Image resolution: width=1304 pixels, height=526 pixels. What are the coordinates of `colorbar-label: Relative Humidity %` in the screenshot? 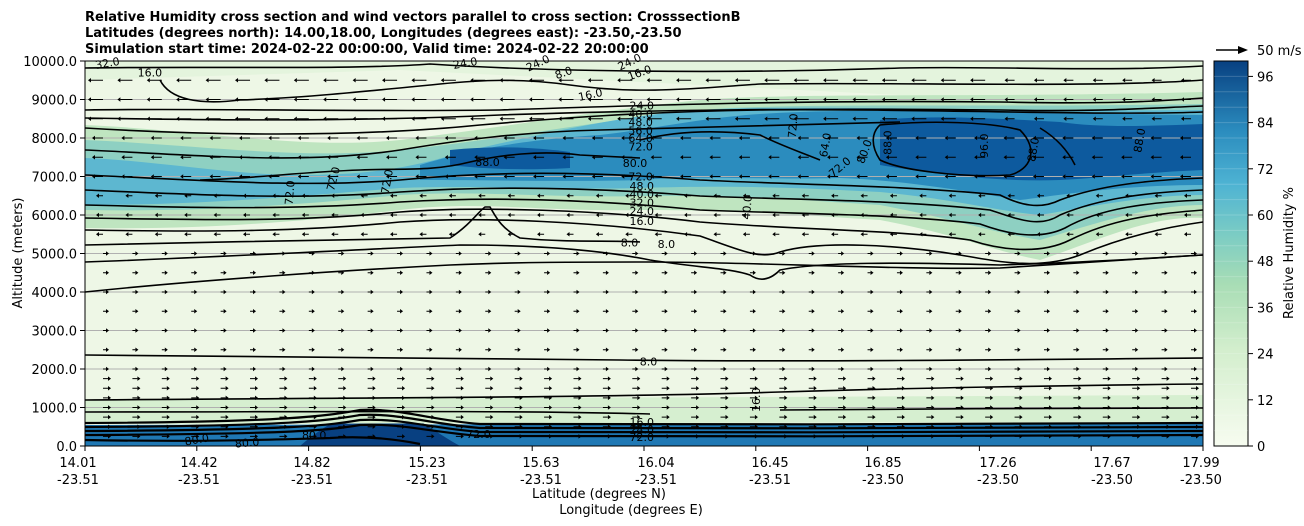 It's located at (1289, 253).